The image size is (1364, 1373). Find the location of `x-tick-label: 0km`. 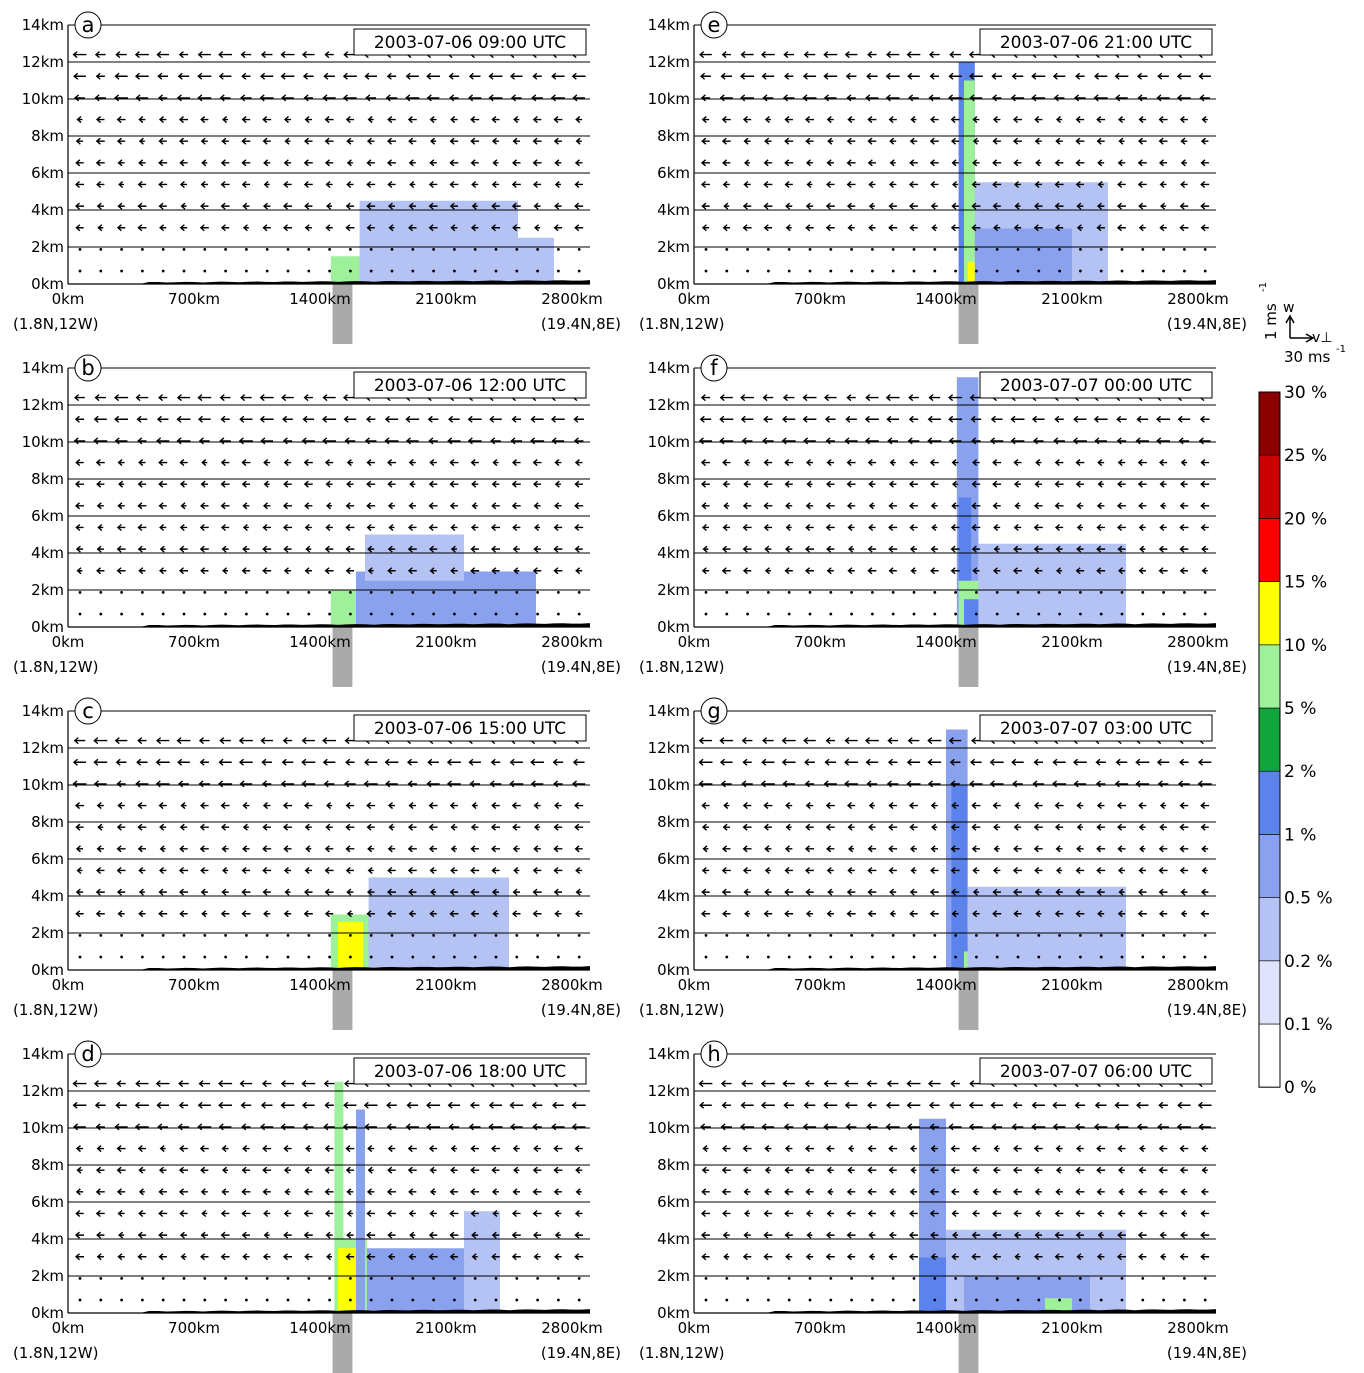

x-tick-label: 0km is located at coordinates (694, 1328).